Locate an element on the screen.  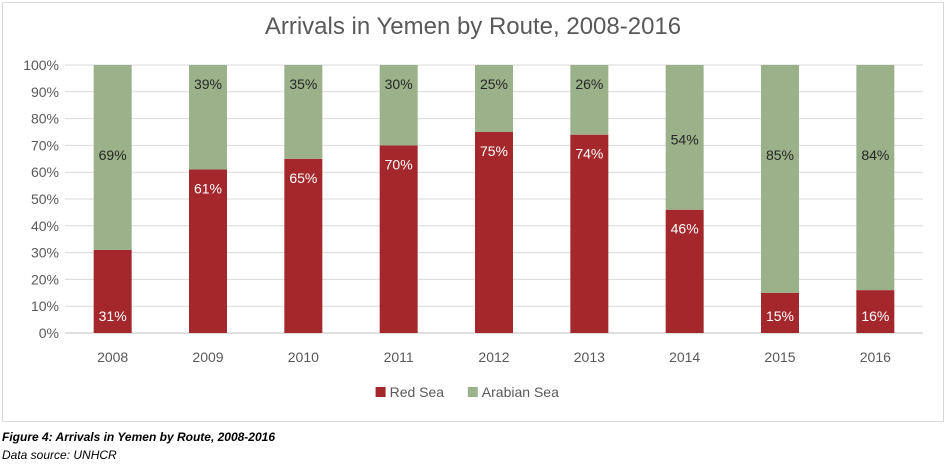
data-label: 70% is located at coordinates (399, 164).